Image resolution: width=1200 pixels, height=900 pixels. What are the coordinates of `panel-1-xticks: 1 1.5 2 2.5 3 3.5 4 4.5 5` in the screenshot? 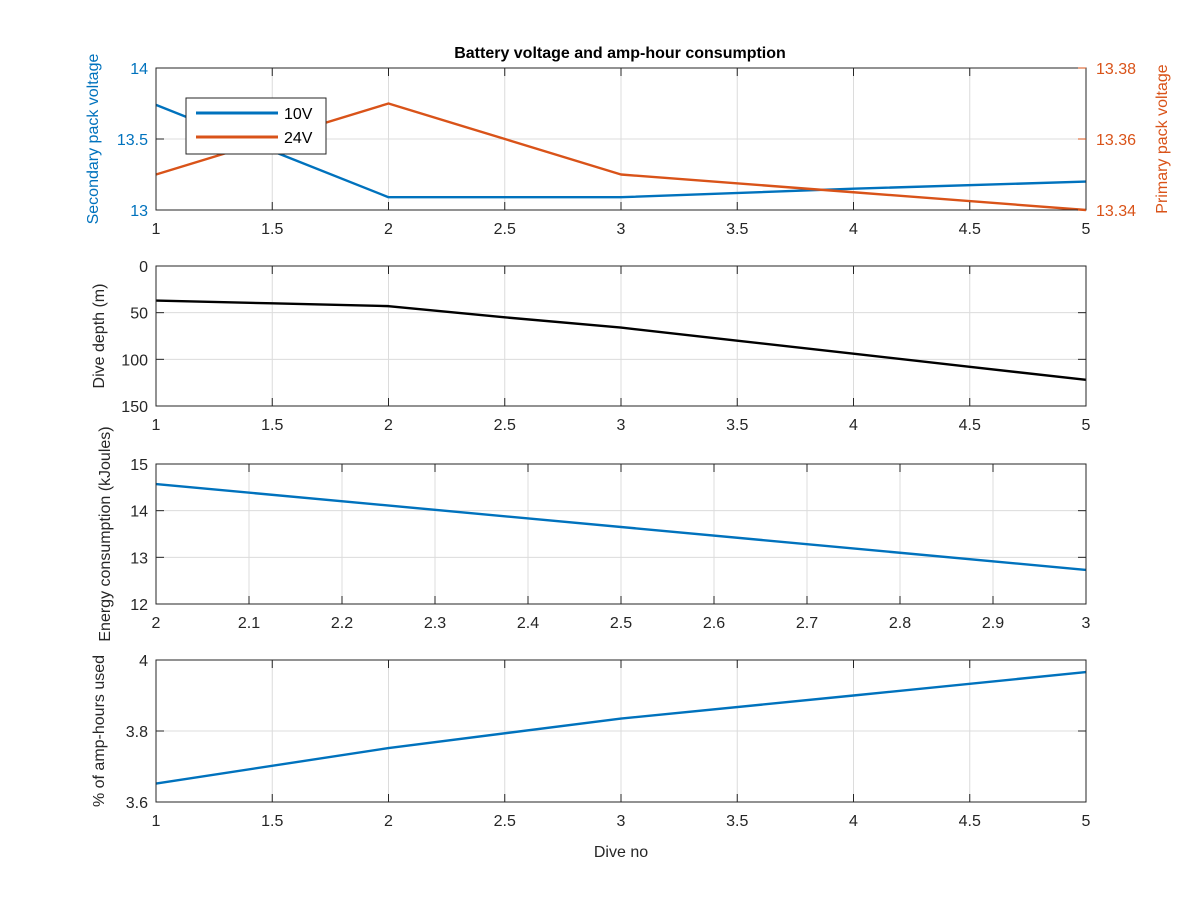 It's located at (621, 153).